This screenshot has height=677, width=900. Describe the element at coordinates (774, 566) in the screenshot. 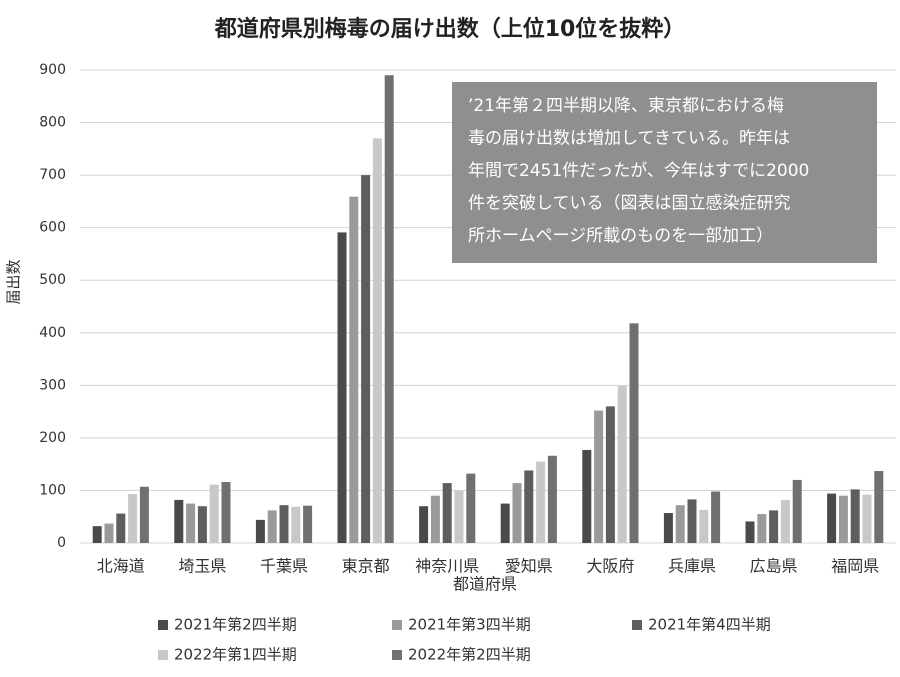

I see `x-tick-label: 広島県` at that location.